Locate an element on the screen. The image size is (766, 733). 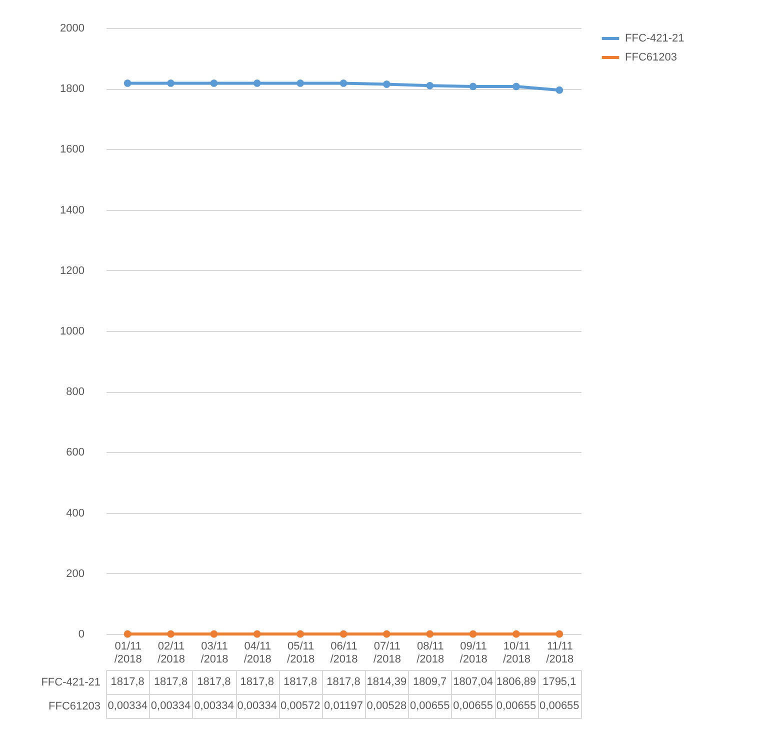
legend-label: FFC-421-21 is located at coordinates (654, 38).